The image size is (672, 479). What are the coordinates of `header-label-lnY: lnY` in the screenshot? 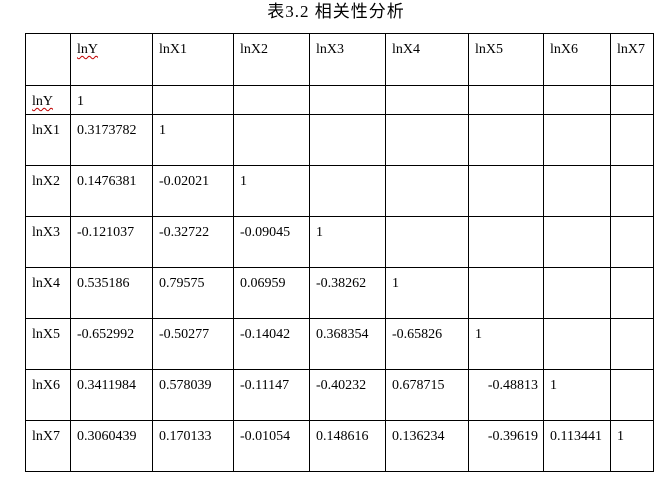 It's located at (87, 49).